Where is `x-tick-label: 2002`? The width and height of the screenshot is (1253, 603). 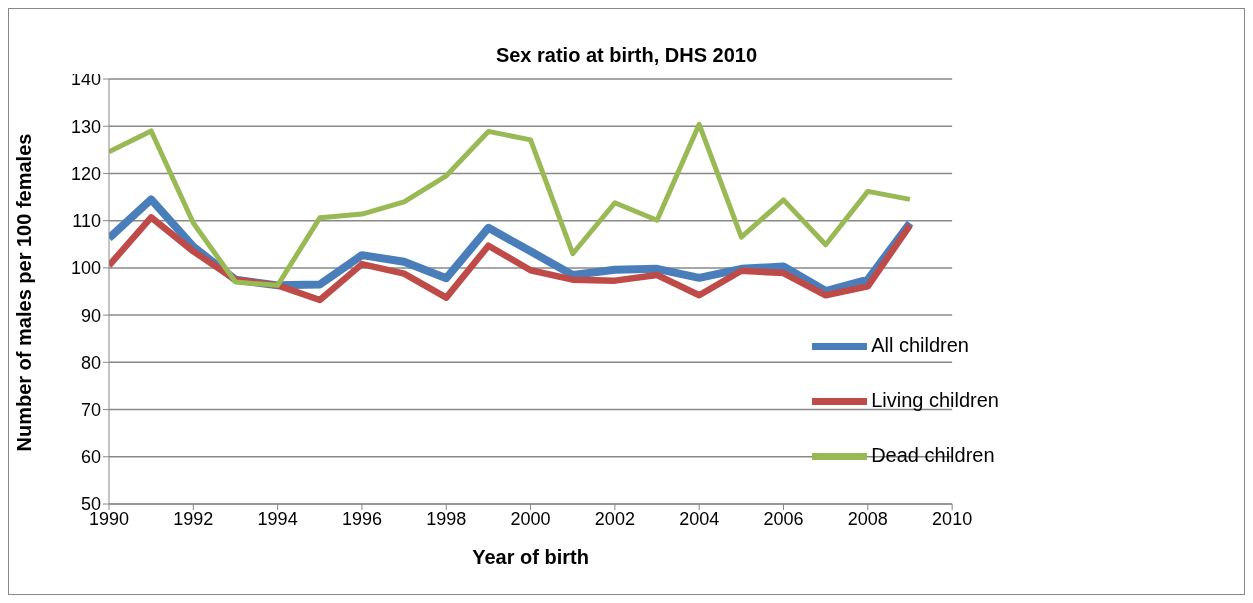 x-tick-label: 2002 is located at coordinates (614, 518).